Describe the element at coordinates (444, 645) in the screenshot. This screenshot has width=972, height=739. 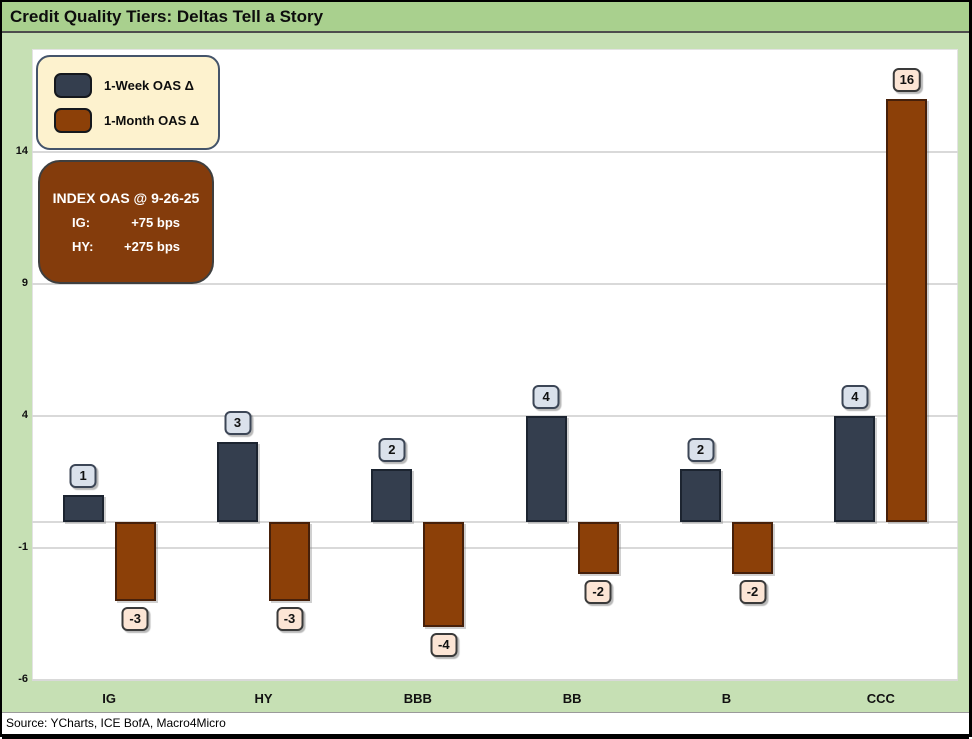
I see `data-label-month-bbb: -4` at that location.